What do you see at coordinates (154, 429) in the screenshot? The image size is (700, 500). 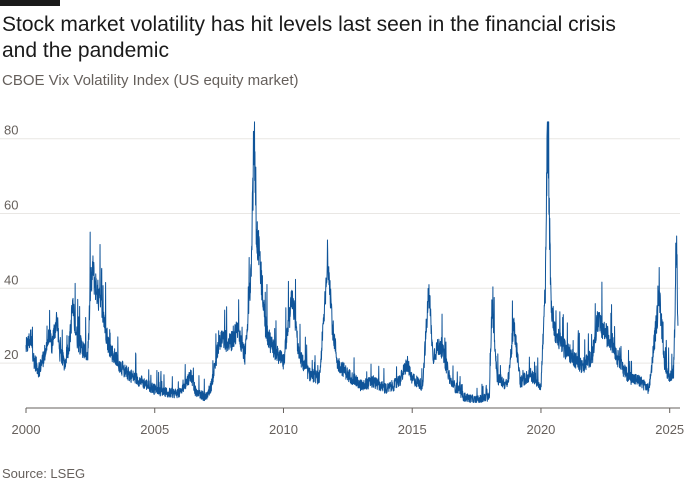 I see `x-tick-label-2005: 2005` at bounding box center [154, 429].